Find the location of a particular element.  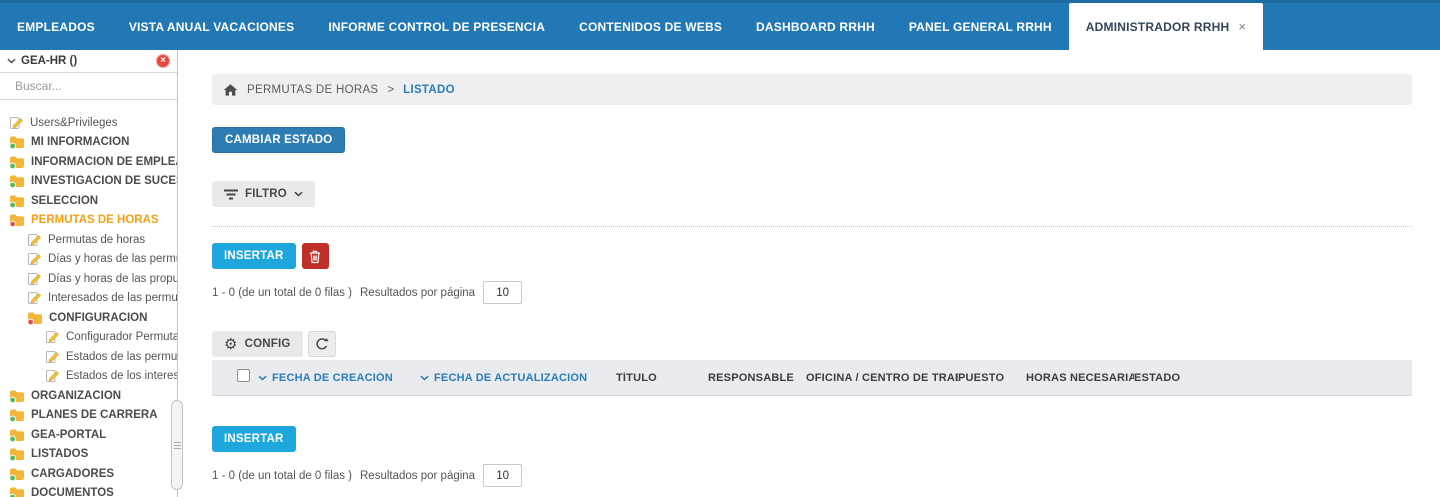

sidebar-root-label: GEA-HR () is located at coordinates (49, 61).